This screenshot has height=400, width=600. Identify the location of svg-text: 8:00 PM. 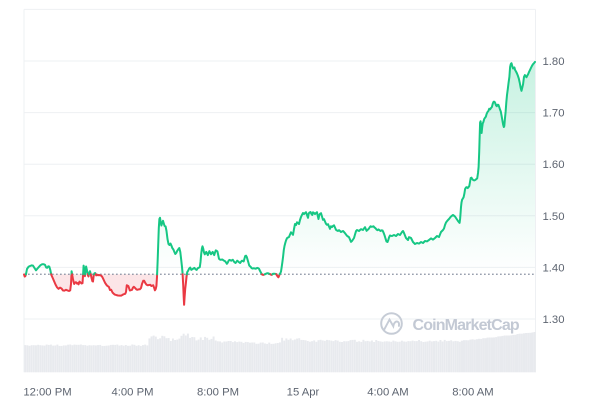
(218, 393).